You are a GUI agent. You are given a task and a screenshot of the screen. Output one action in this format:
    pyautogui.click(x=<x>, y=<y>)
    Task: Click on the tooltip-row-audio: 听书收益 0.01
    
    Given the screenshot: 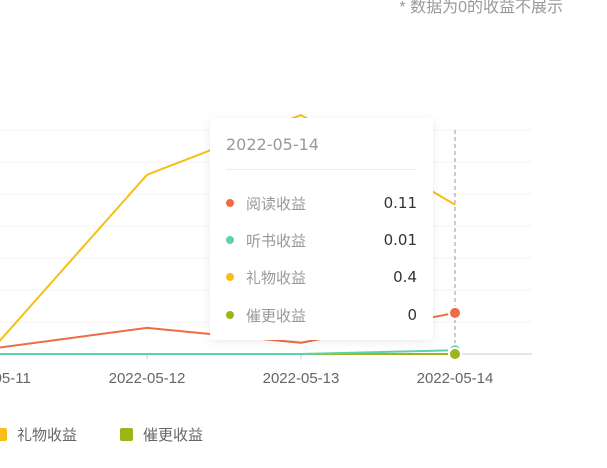 What is the action you would take?
    pyautogui.click(x=321, y=240)
    